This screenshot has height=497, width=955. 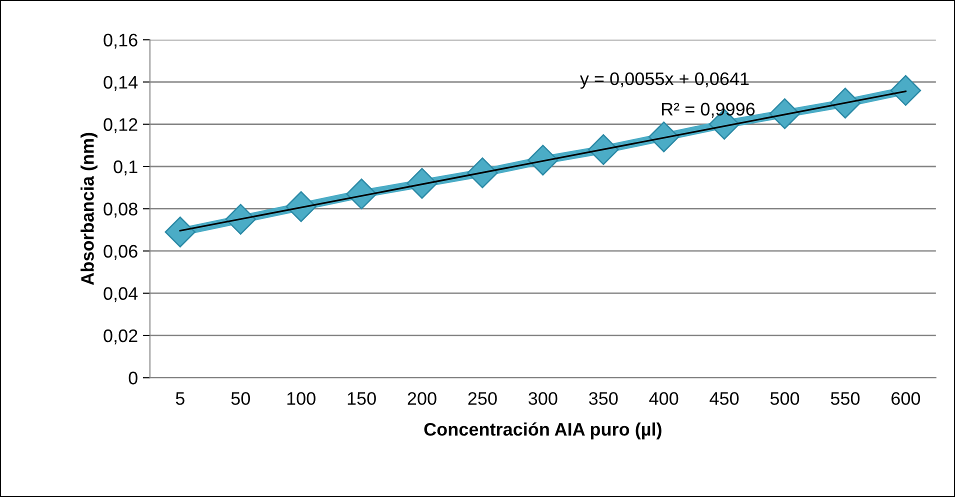 What do you see at coordinates (543, 431) in the screenshot?
I see `x-axis-title: Concentración AIA puro (µl)` at bounding box center [543, 431].